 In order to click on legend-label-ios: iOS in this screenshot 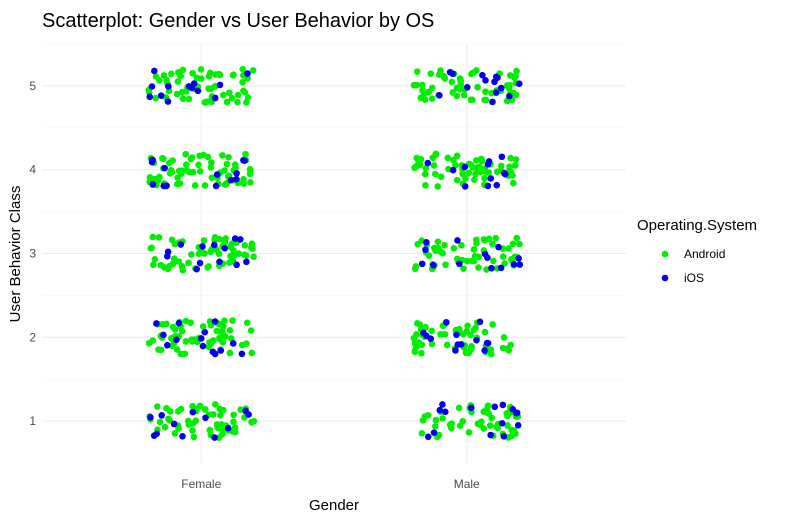, I will do `click(694, 278)`.